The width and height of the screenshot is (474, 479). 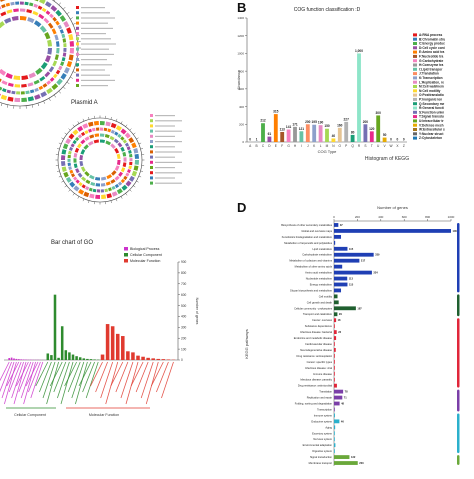 What do you see at coordinates (146, 255) in the screenshot?
I see `legend-label: Cellular Component` at bounding box center [146, 255].